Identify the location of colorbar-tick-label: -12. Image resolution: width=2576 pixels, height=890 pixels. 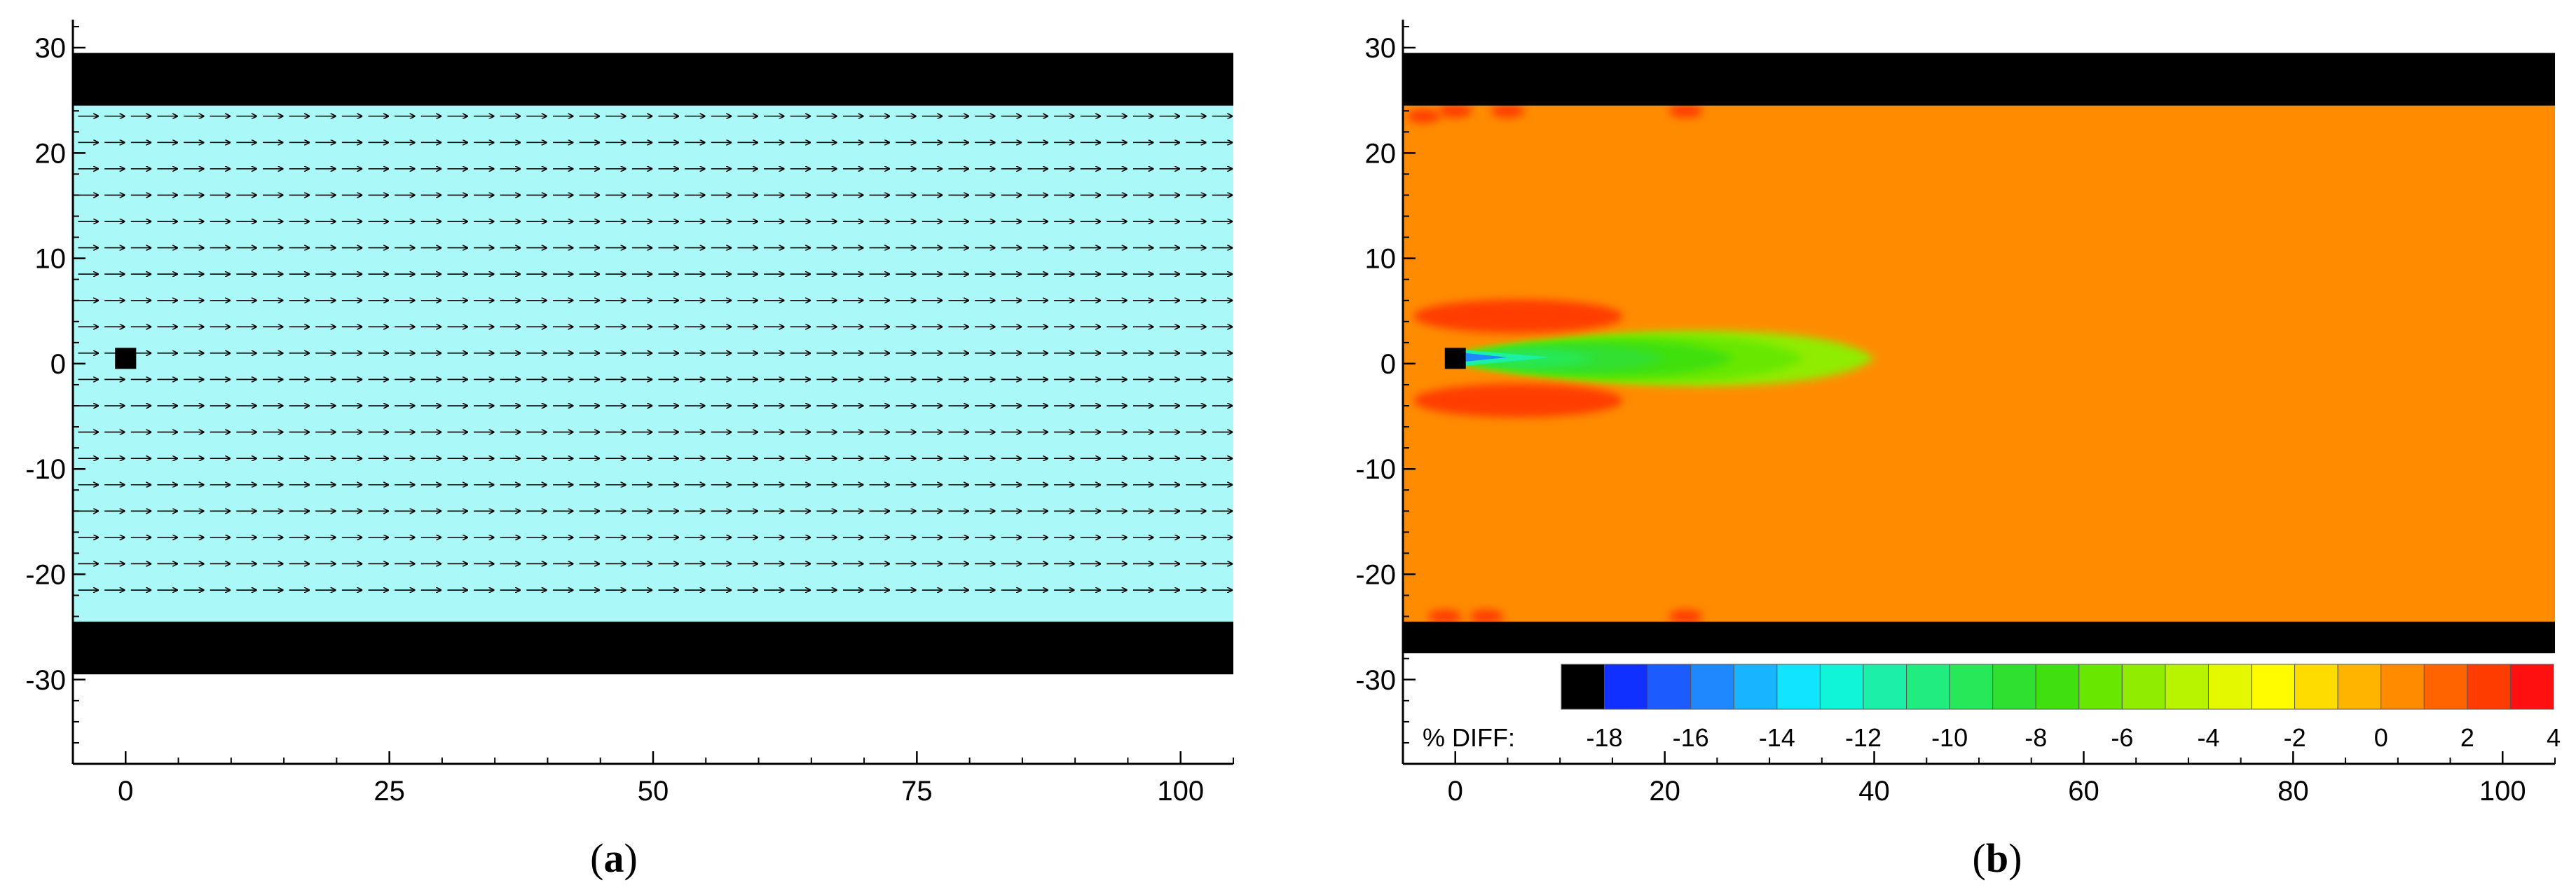
(1864, 737).